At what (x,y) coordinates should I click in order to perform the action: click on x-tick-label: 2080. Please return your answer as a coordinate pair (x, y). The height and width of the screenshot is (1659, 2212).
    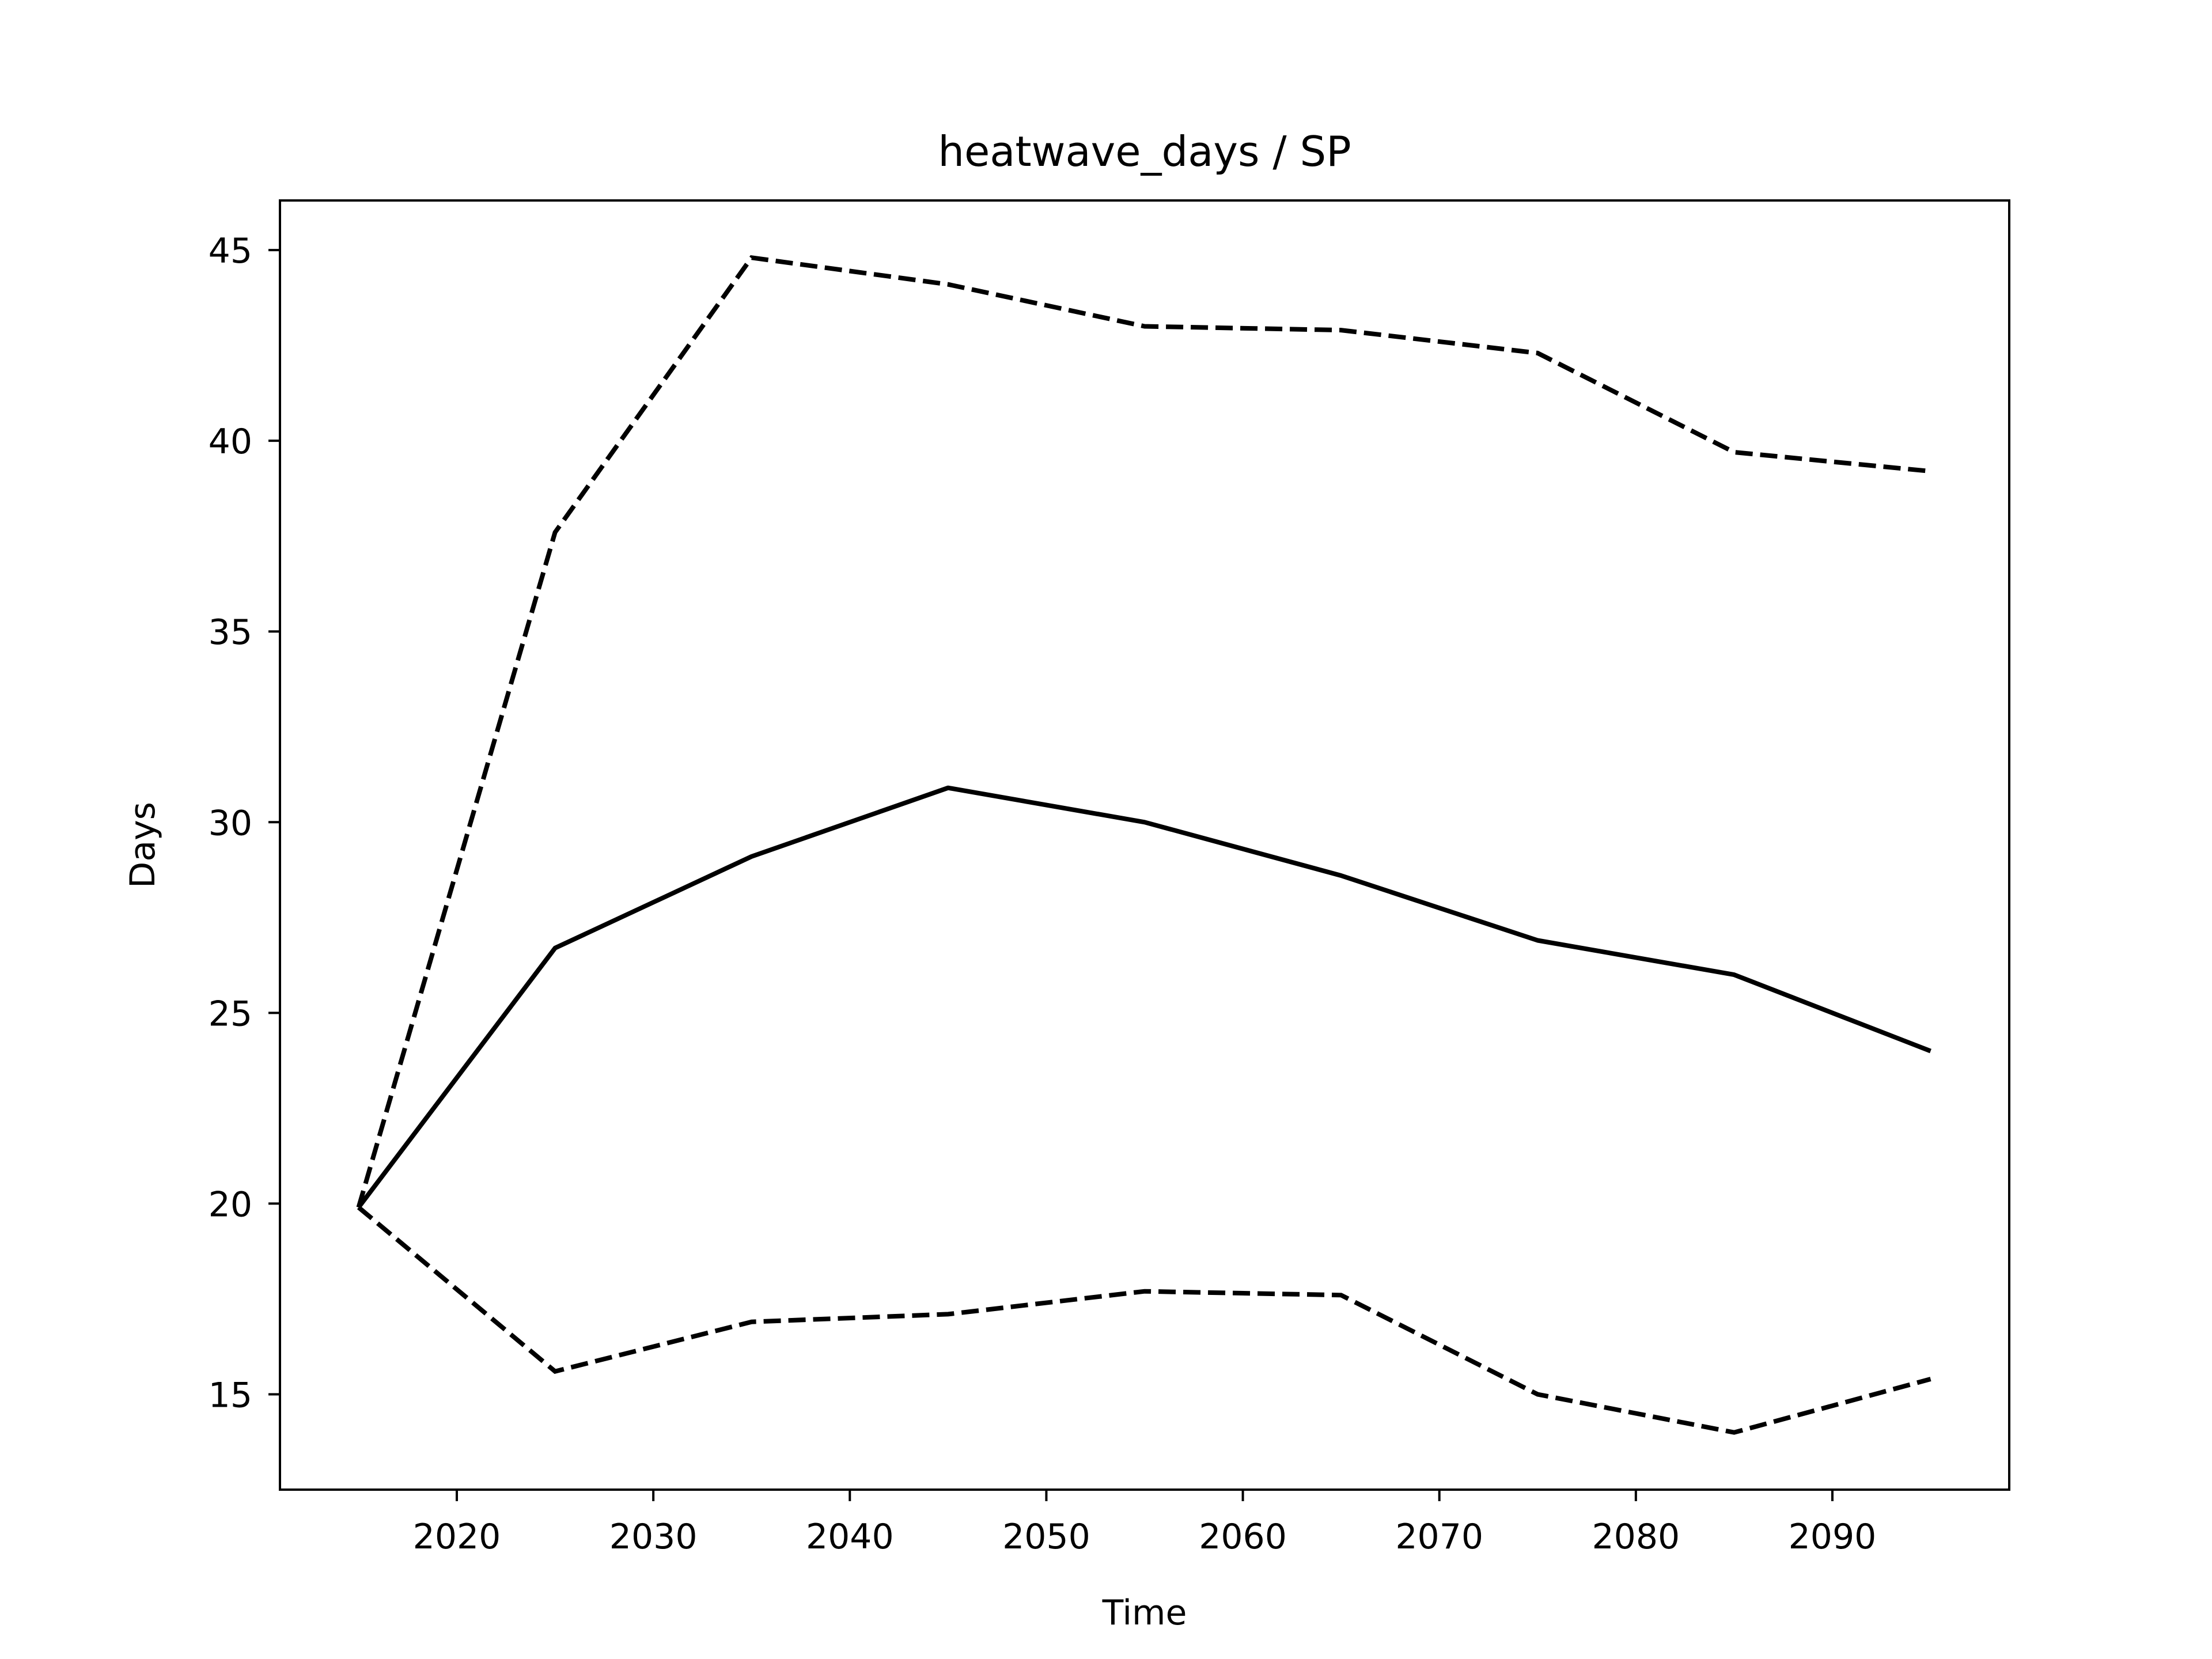
    Looking at the image, I should click on (1636, 1537).